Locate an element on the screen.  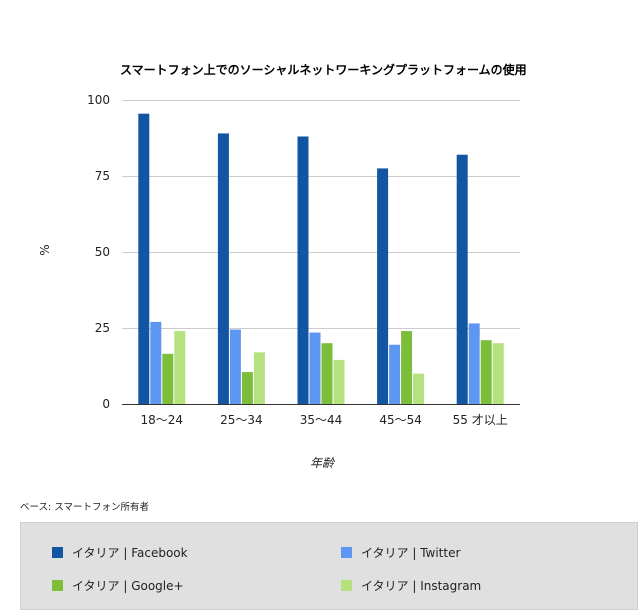
chart-title: スマートフォン上でのソーシャルネットワーキングプラットフォームの使用 is located at coordinates (323, 69).